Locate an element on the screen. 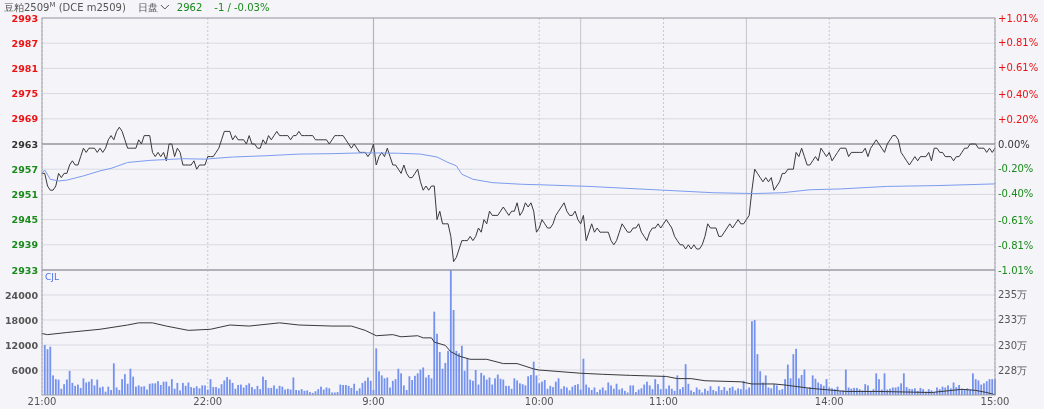 Image resolution: width=1044 pixels, height=409 pixels. y-tick-label: 2963 is located at coordinates (24, 144).